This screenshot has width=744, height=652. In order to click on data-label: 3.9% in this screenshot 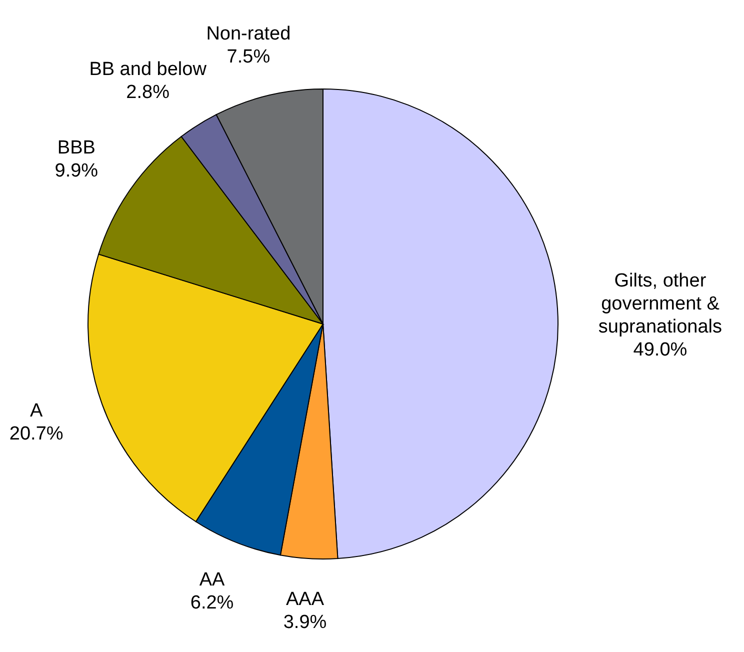, I will do `click(305, 621)`.